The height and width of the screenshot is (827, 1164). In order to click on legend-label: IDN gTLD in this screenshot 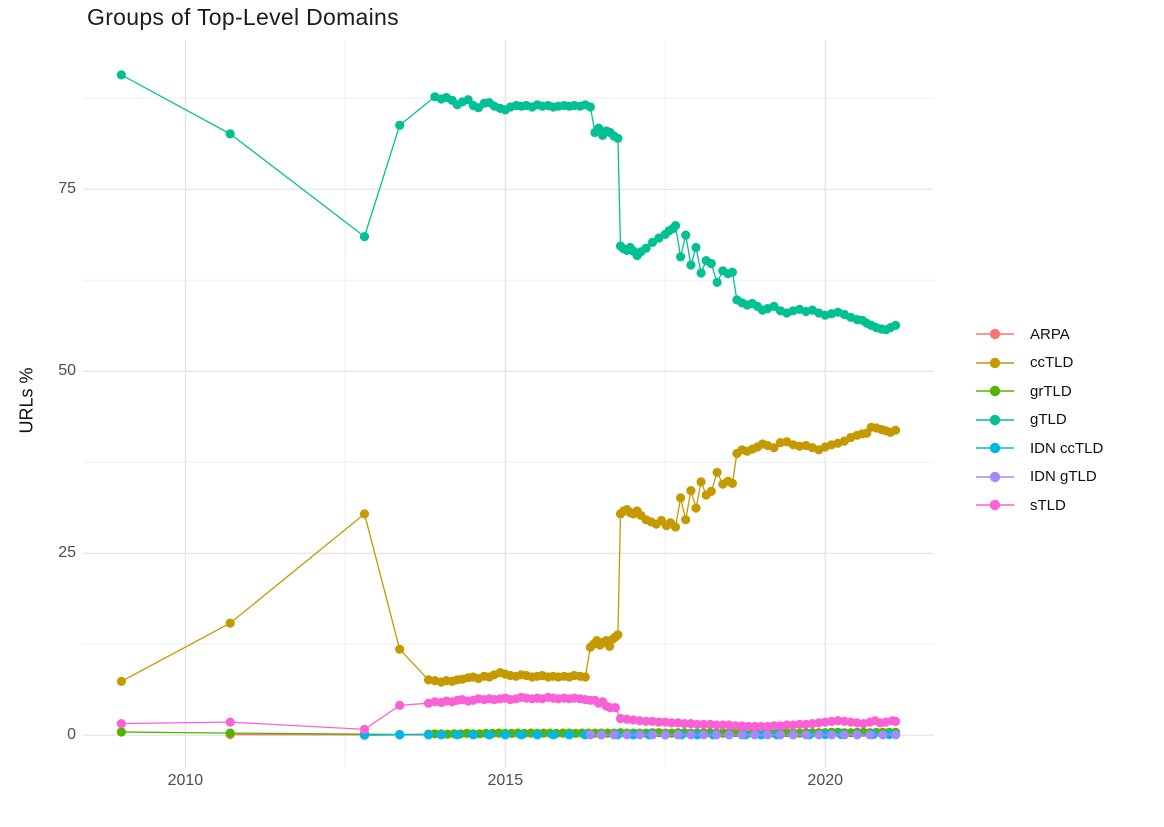, I will do `click(1063, 477)`.